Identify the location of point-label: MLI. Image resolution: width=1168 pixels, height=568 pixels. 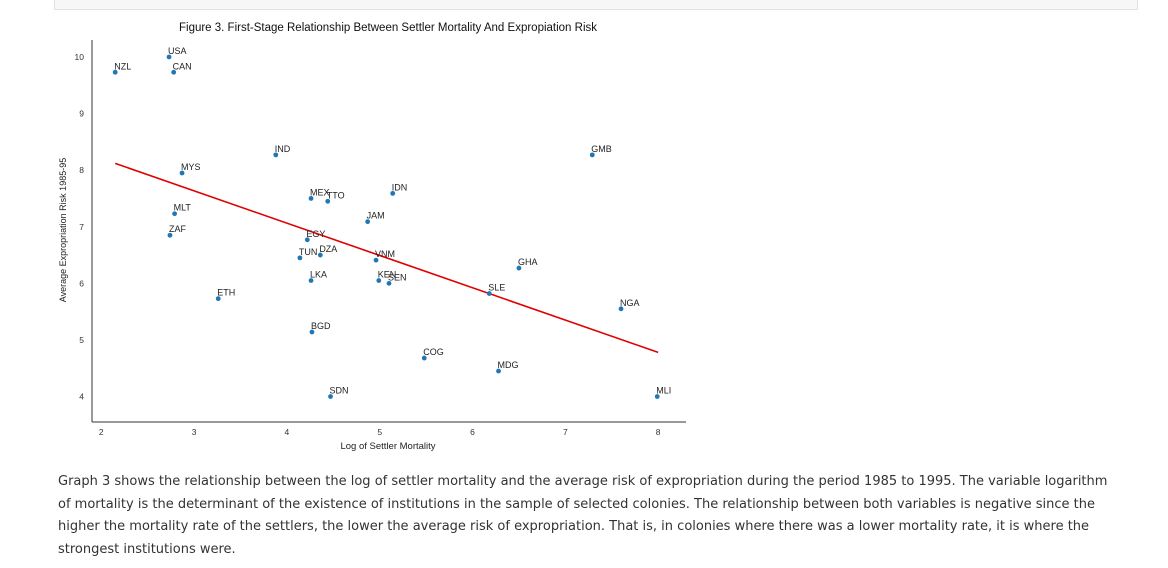
(663, 391).